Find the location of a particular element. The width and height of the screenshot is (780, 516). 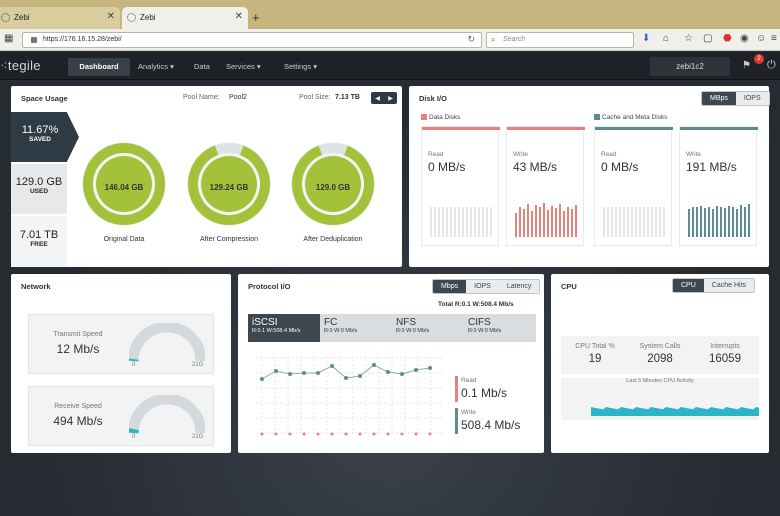

data-read-card: Read 0 MB/s is located at coordinates (460, 186).